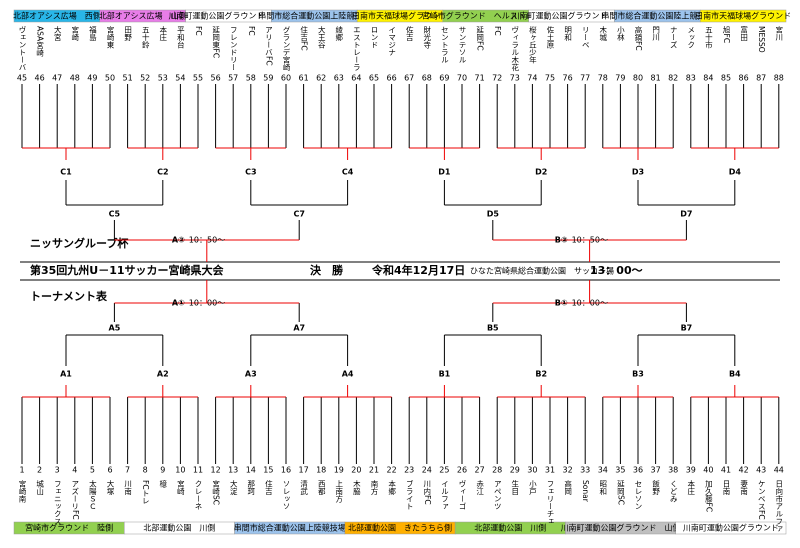 This screenshot has height=548, width=800. What do you see at coordinates (497, 470) in the screenshot?
I see `team-number: 28` at bounding box center [497, 470].